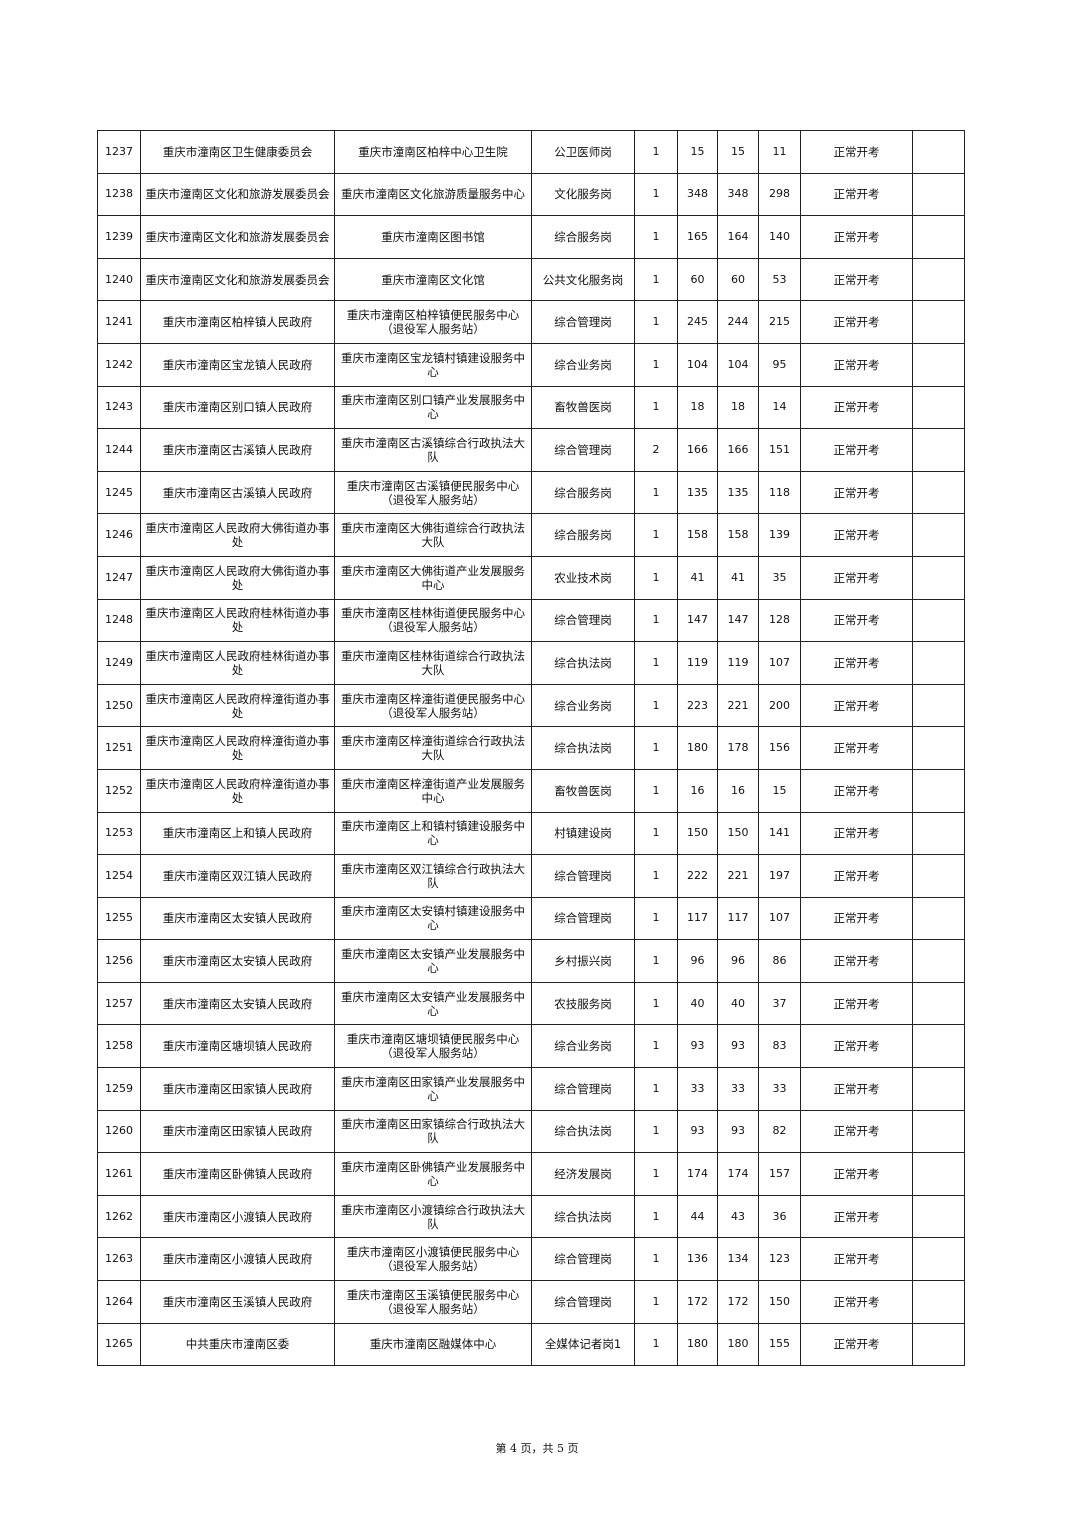 This screenshot has height=1520, width=1074. I want to click on cell-position: 综合业务岗, so click(583, 364).